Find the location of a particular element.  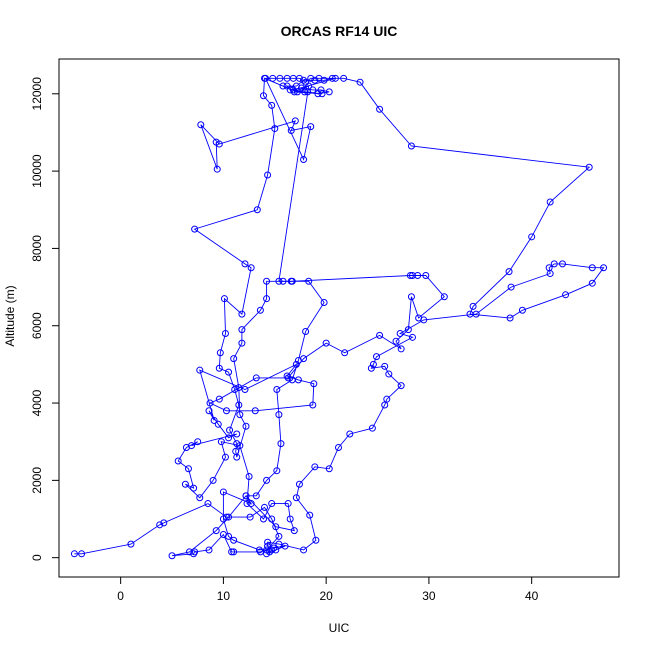

y-tick-label: 8000 is located at coordinates (37, 248).